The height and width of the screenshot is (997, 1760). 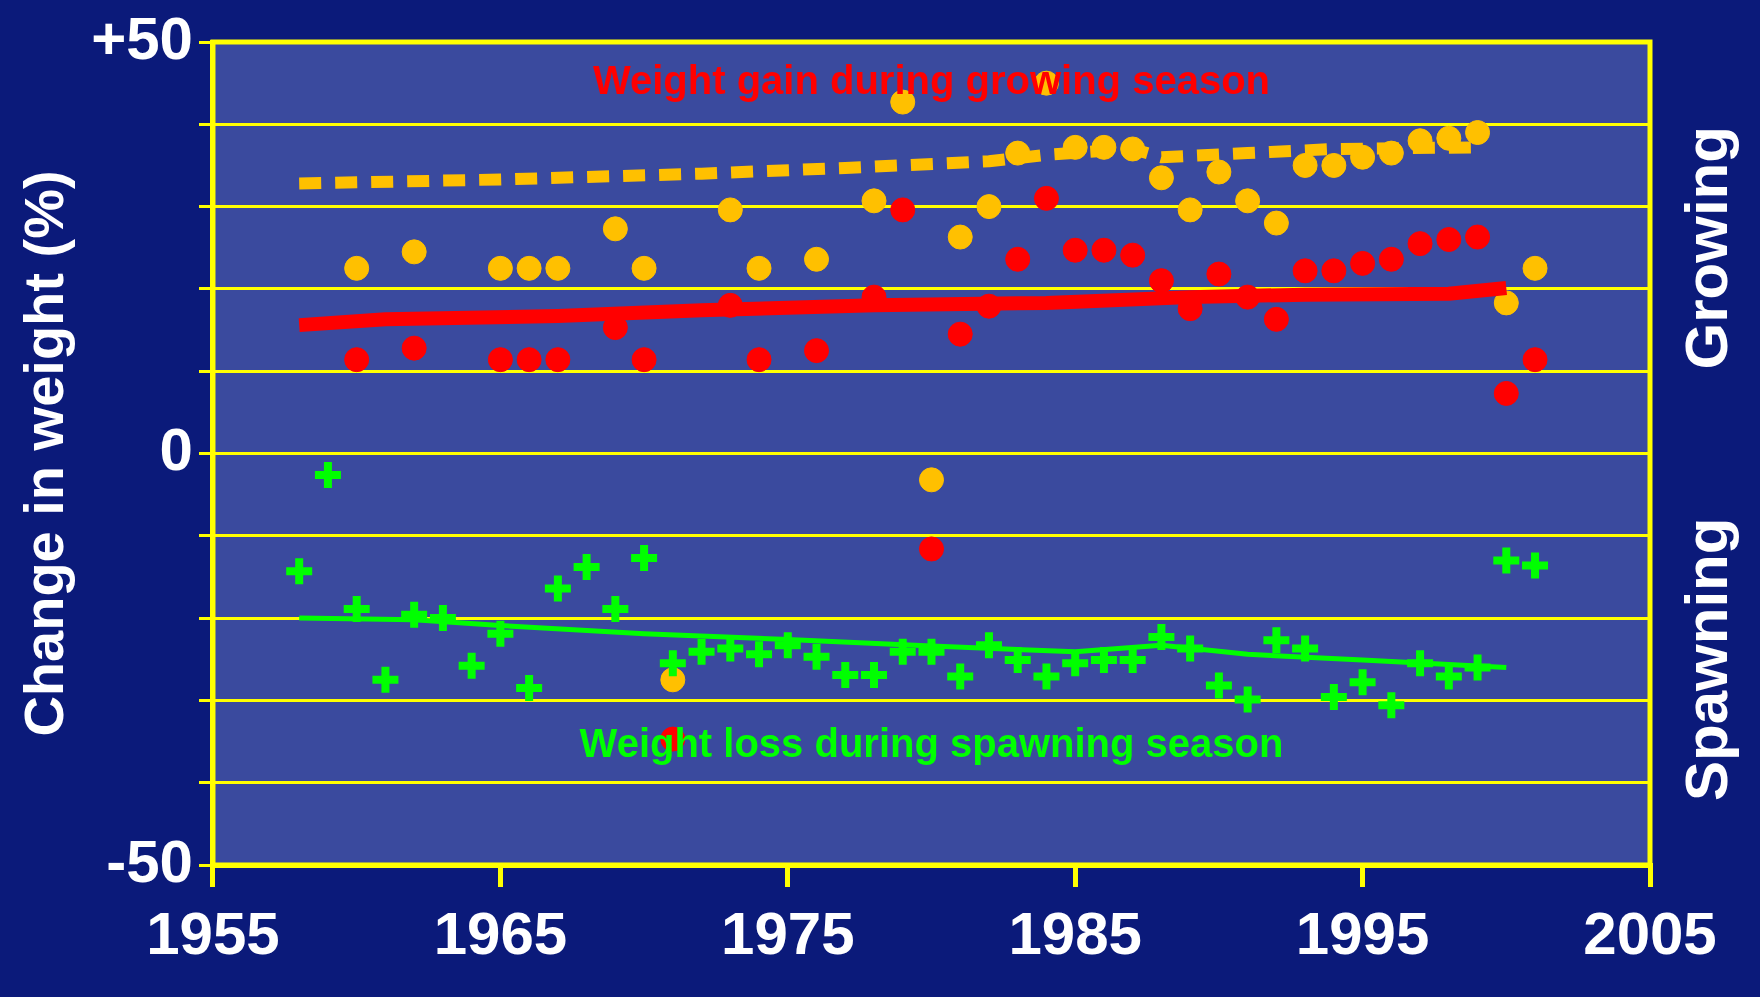 I want to click on text: Spawning, so click(x=1706, y=659).